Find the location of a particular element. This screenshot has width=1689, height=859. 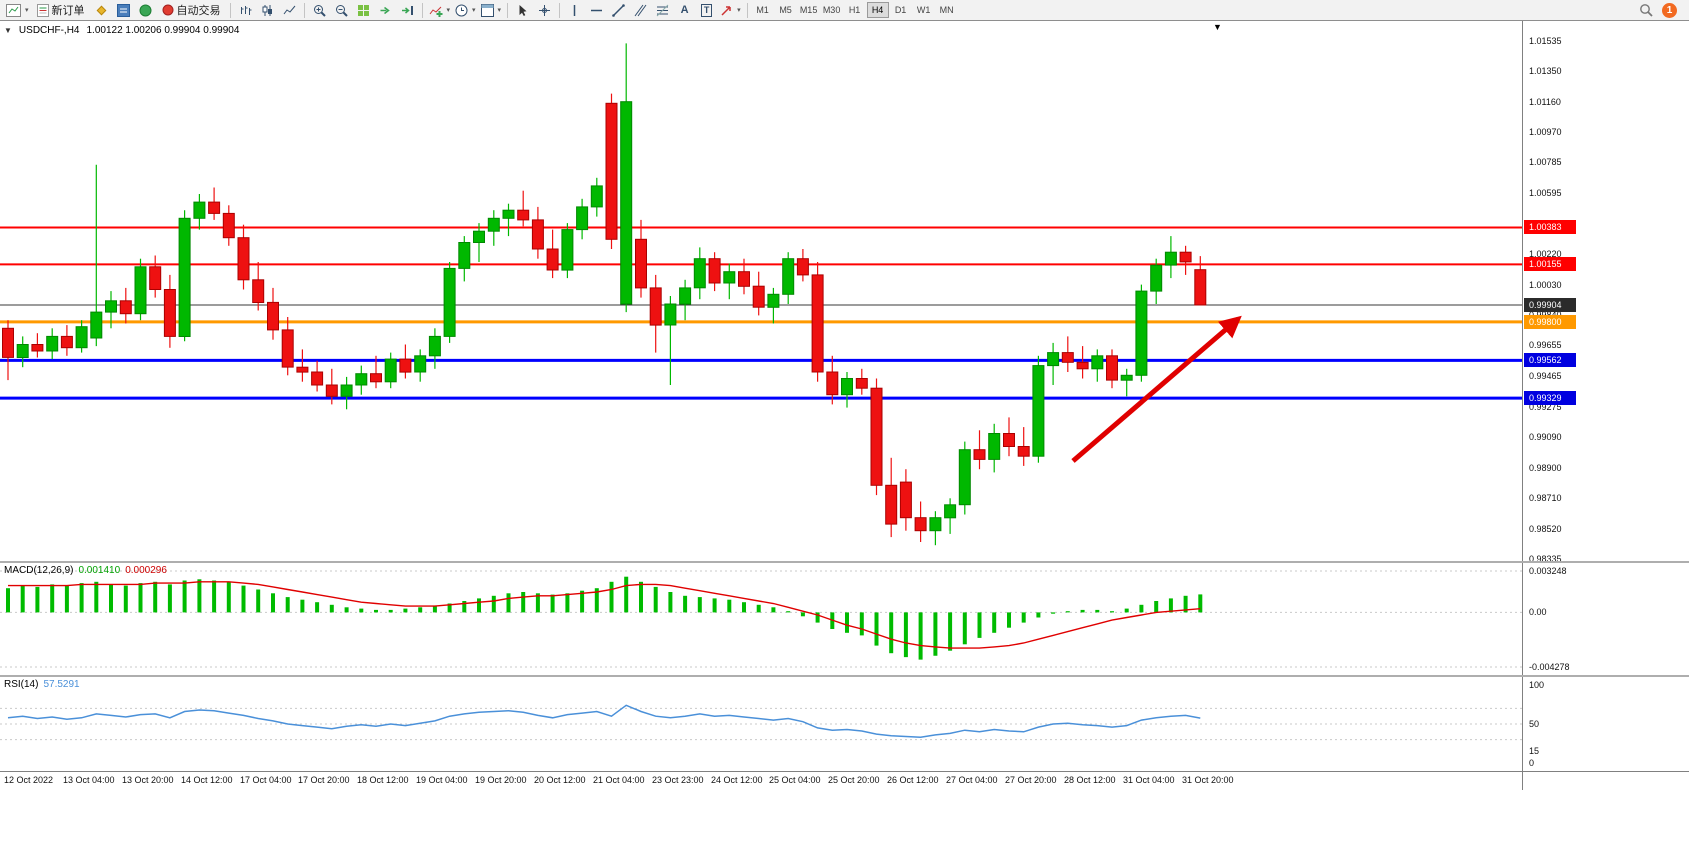

macd-canvas is located at coordinates (761, 621).